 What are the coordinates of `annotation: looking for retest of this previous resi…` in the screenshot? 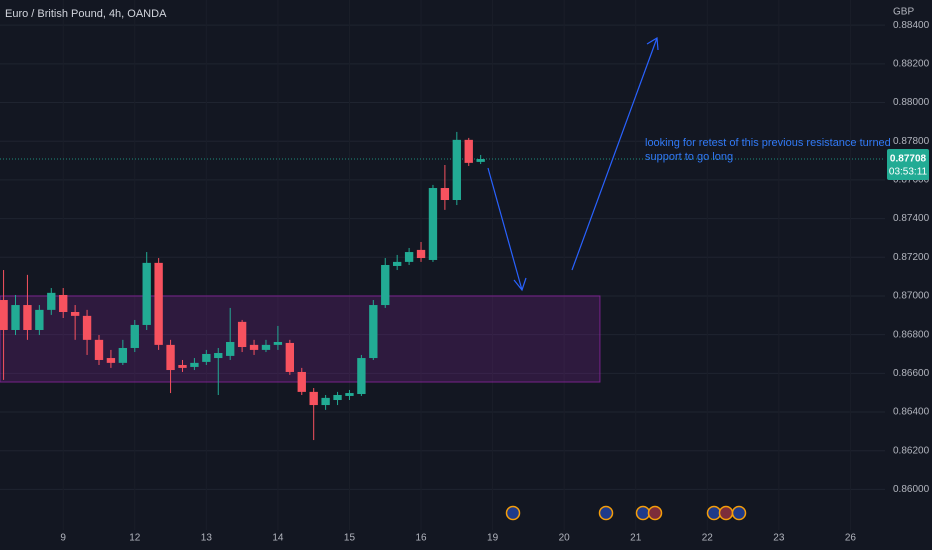 It's located at (768, 143).